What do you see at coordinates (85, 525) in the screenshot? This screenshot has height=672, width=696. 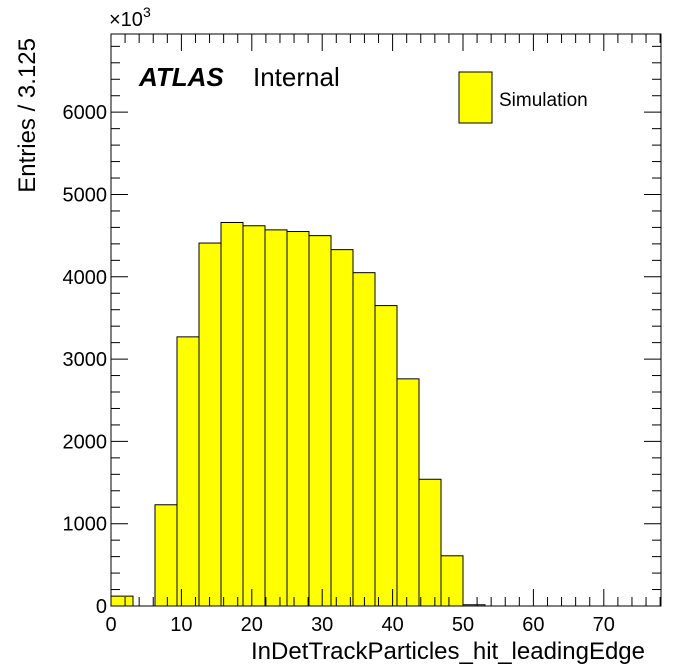 I see `y-tick-label: 1000` at bounding box center [85, 525].